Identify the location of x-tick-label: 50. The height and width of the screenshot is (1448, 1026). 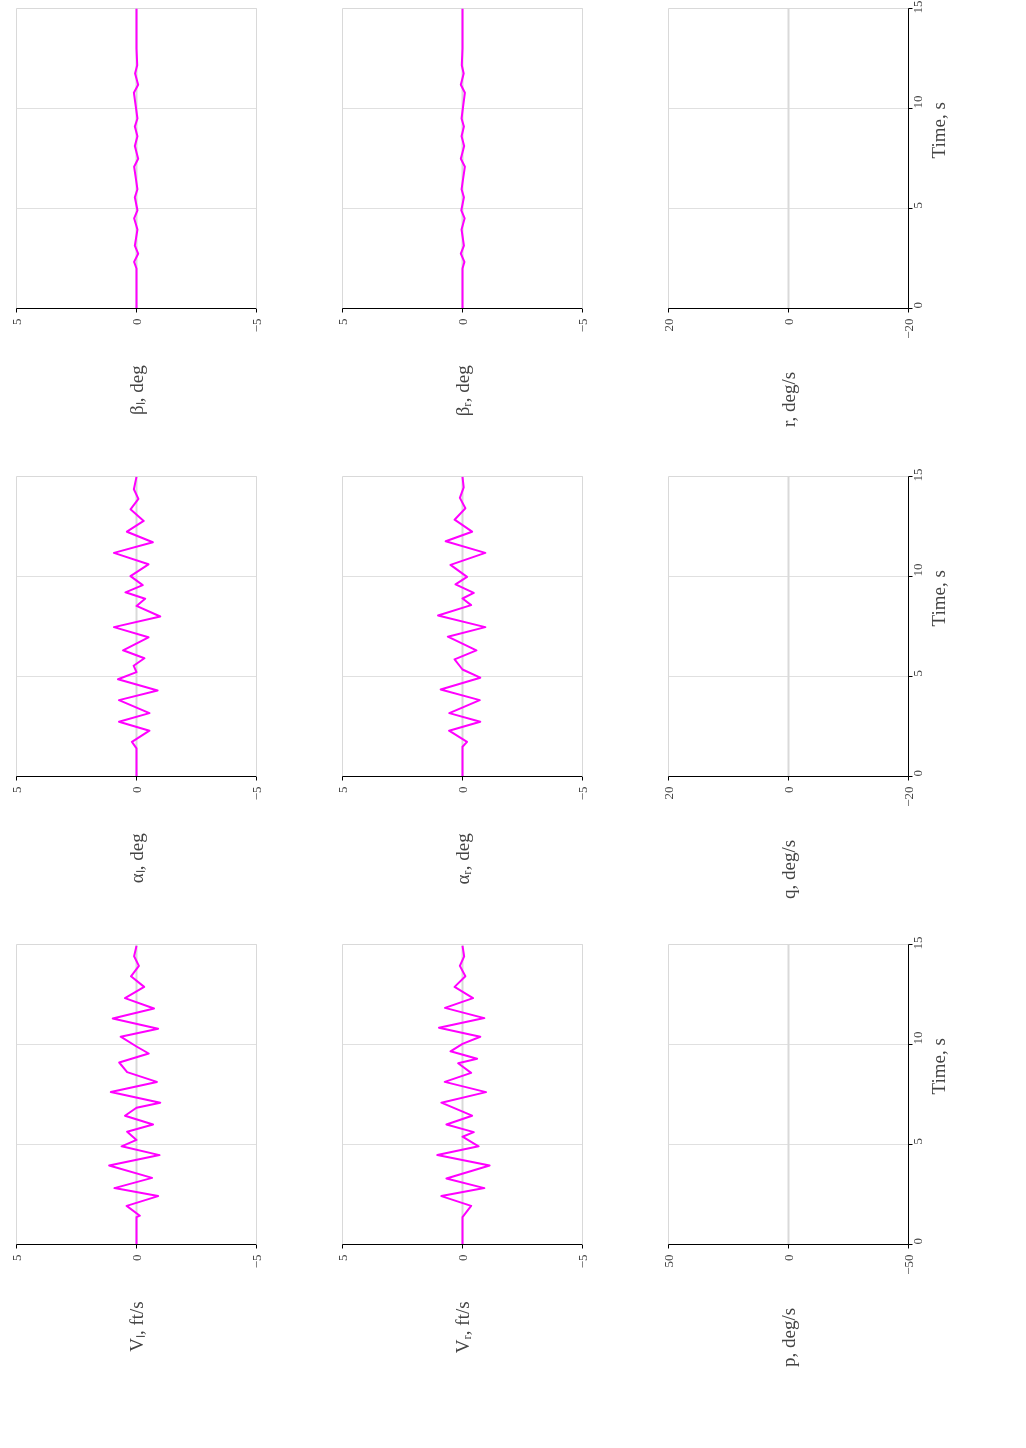
(668, 1261).